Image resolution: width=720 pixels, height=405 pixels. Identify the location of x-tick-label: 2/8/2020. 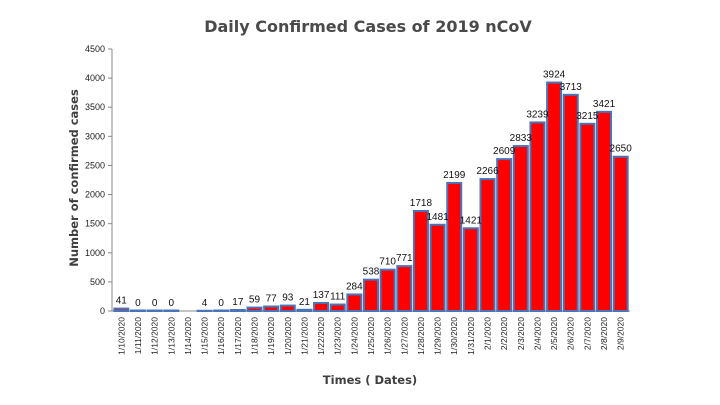
(604, 333).